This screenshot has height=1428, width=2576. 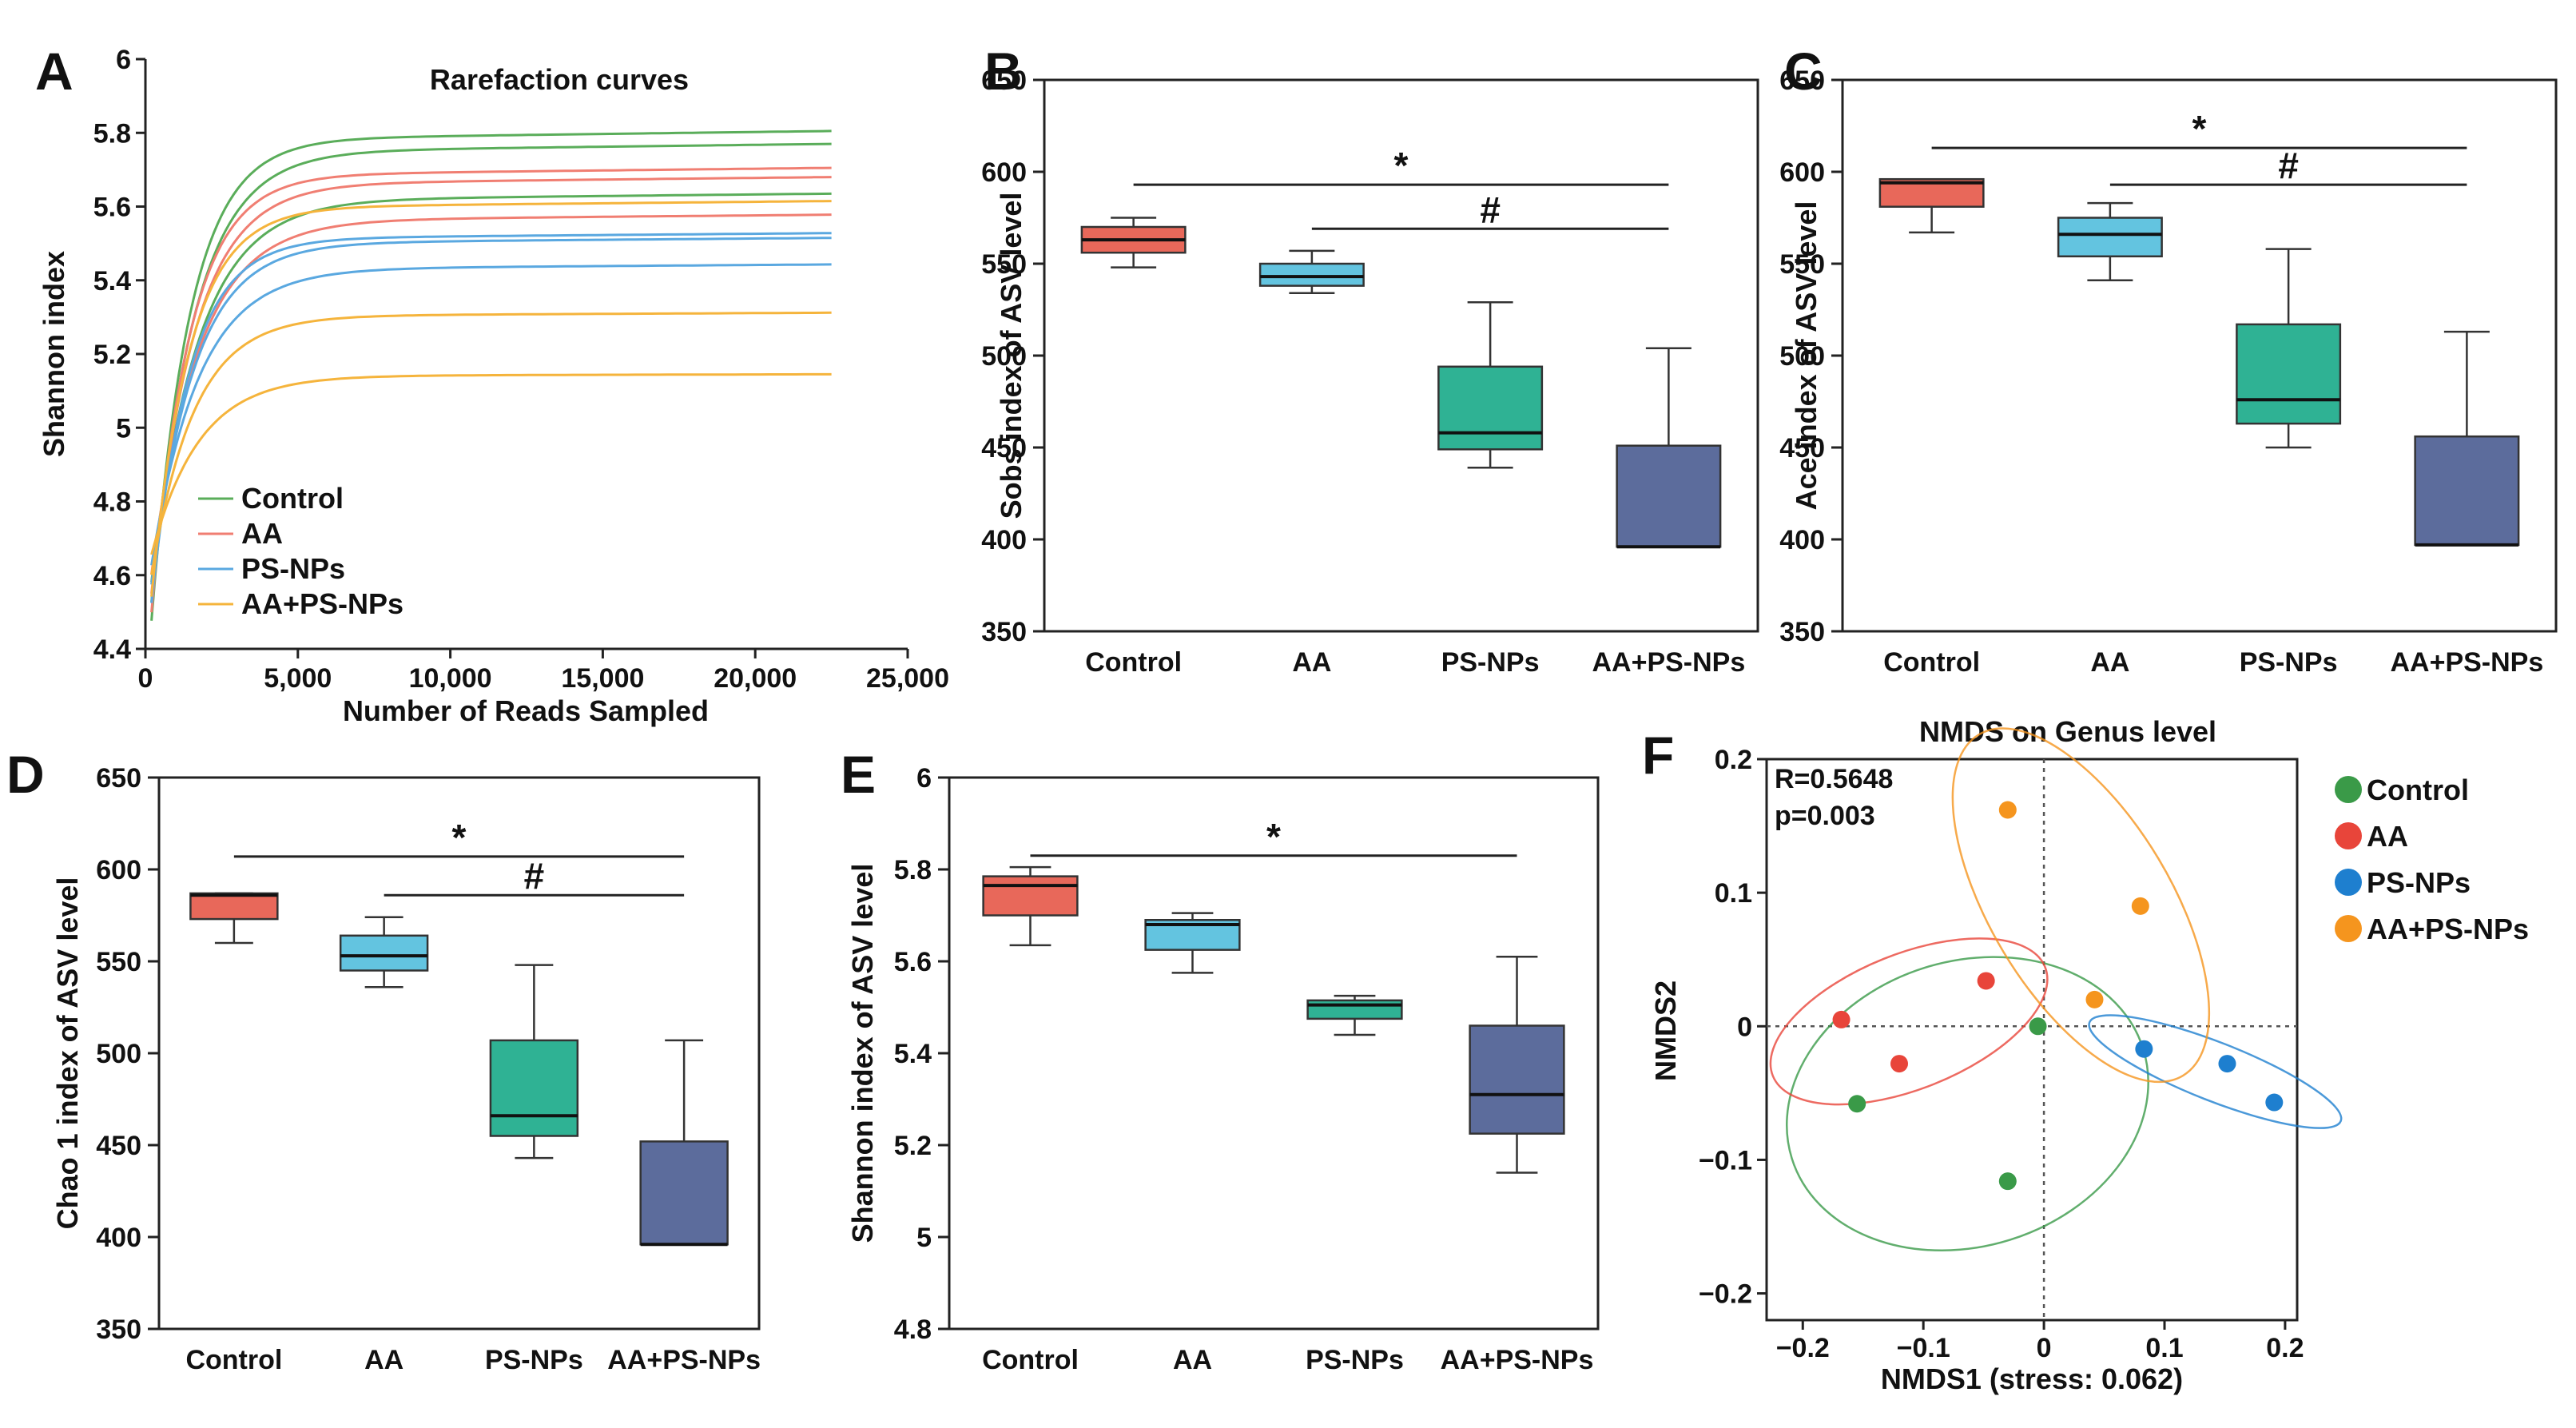 I want to click on y-tick-label: 4.4, so click(x=112, y=649).